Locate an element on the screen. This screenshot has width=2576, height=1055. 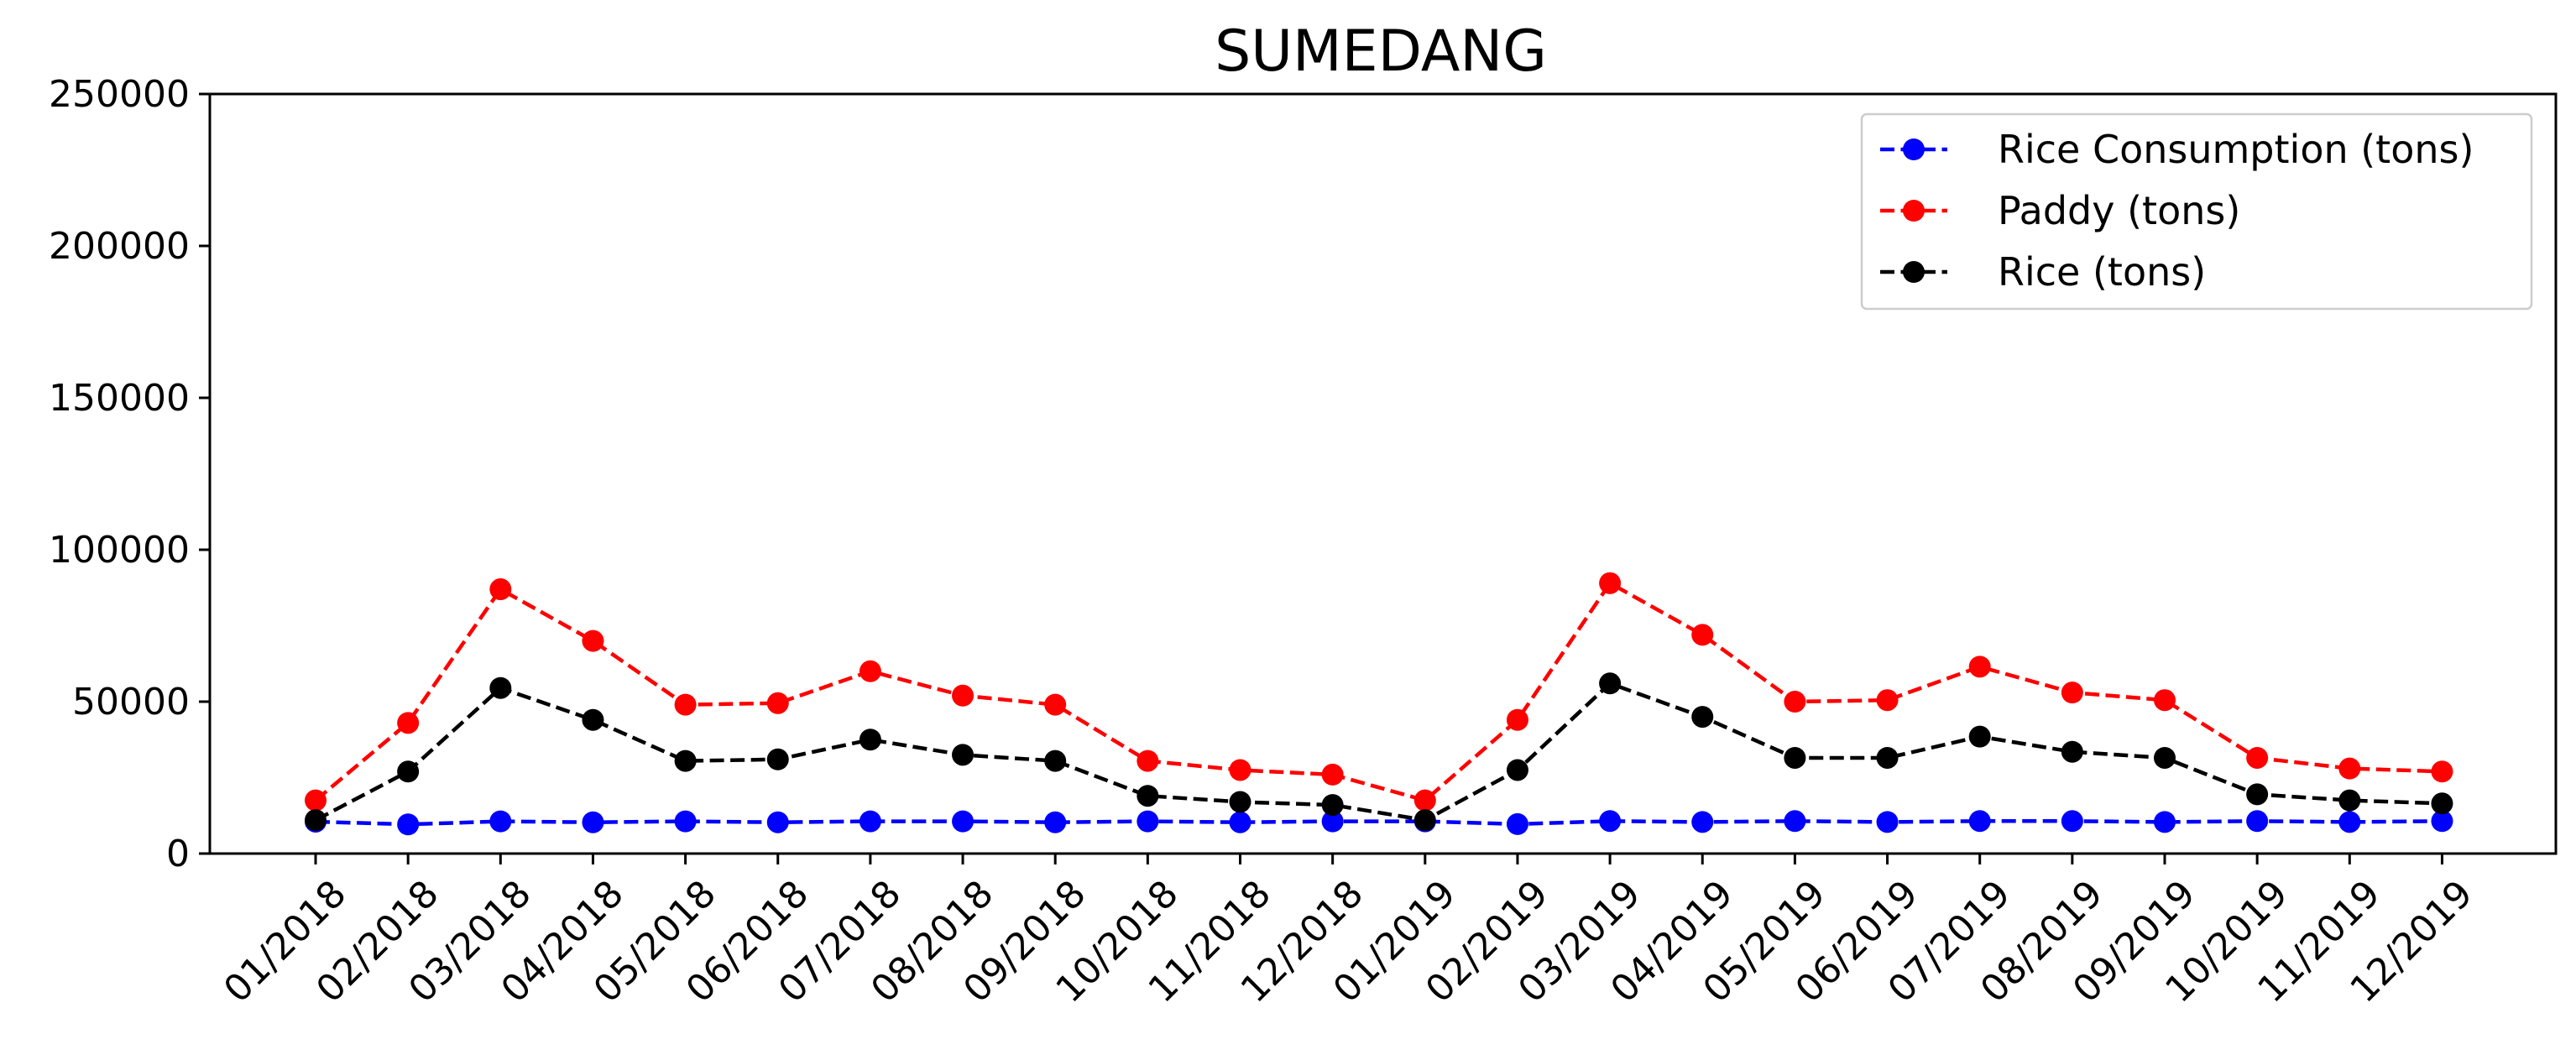
y-tick-label: 150000 is located at coordinates (119, 398).